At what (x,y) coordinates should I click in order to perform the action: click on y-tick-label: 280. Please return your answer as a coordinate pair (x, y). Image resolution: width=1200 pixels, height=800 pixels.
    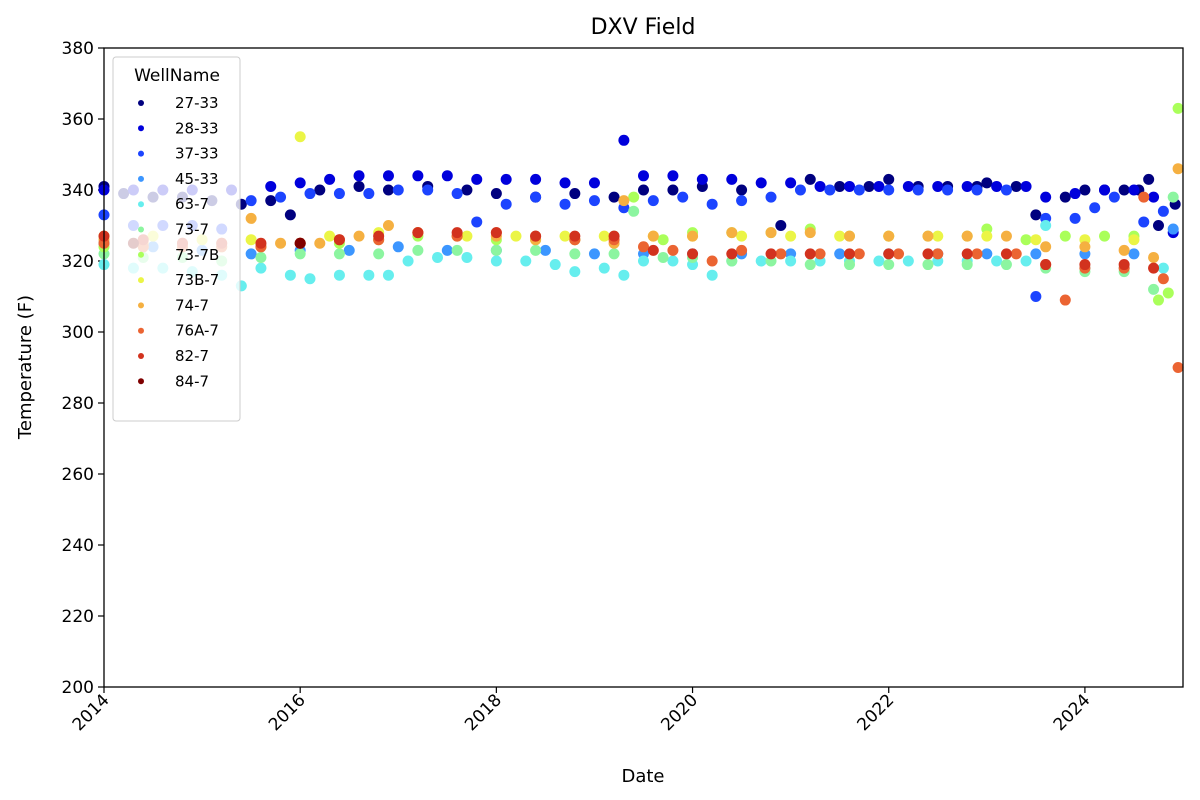
    Looking at the image, I should click on (78, 404).